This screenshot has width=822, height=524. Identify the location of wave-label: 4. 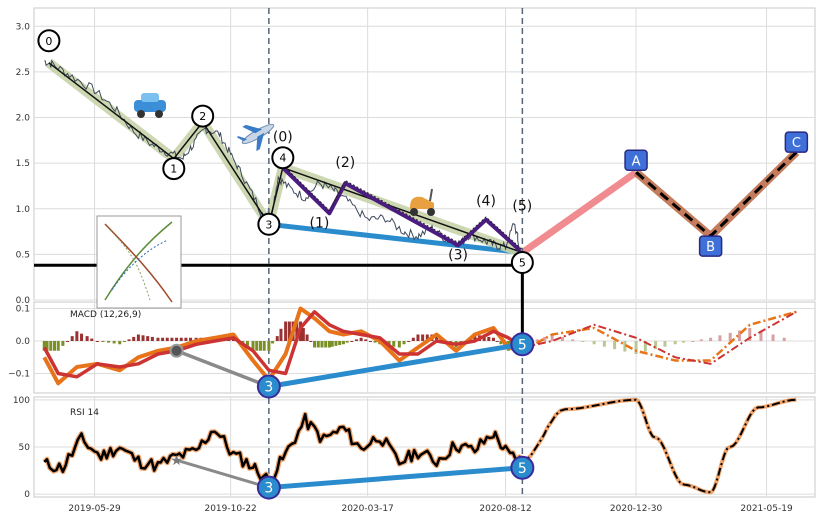
(282, 158).